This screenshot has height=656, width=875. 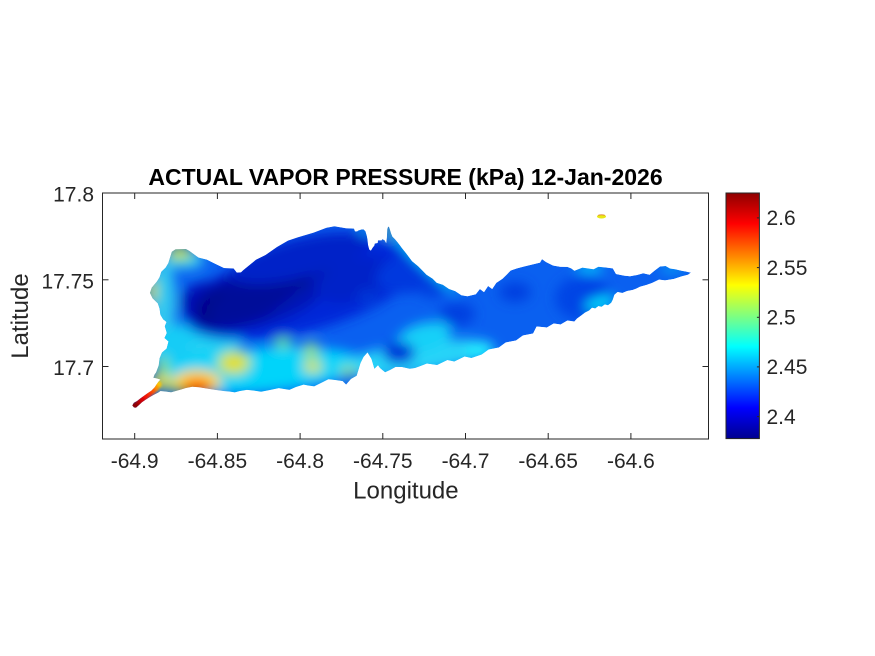 I want to click on svg-text: 17.75, so click(x=67, y=281).